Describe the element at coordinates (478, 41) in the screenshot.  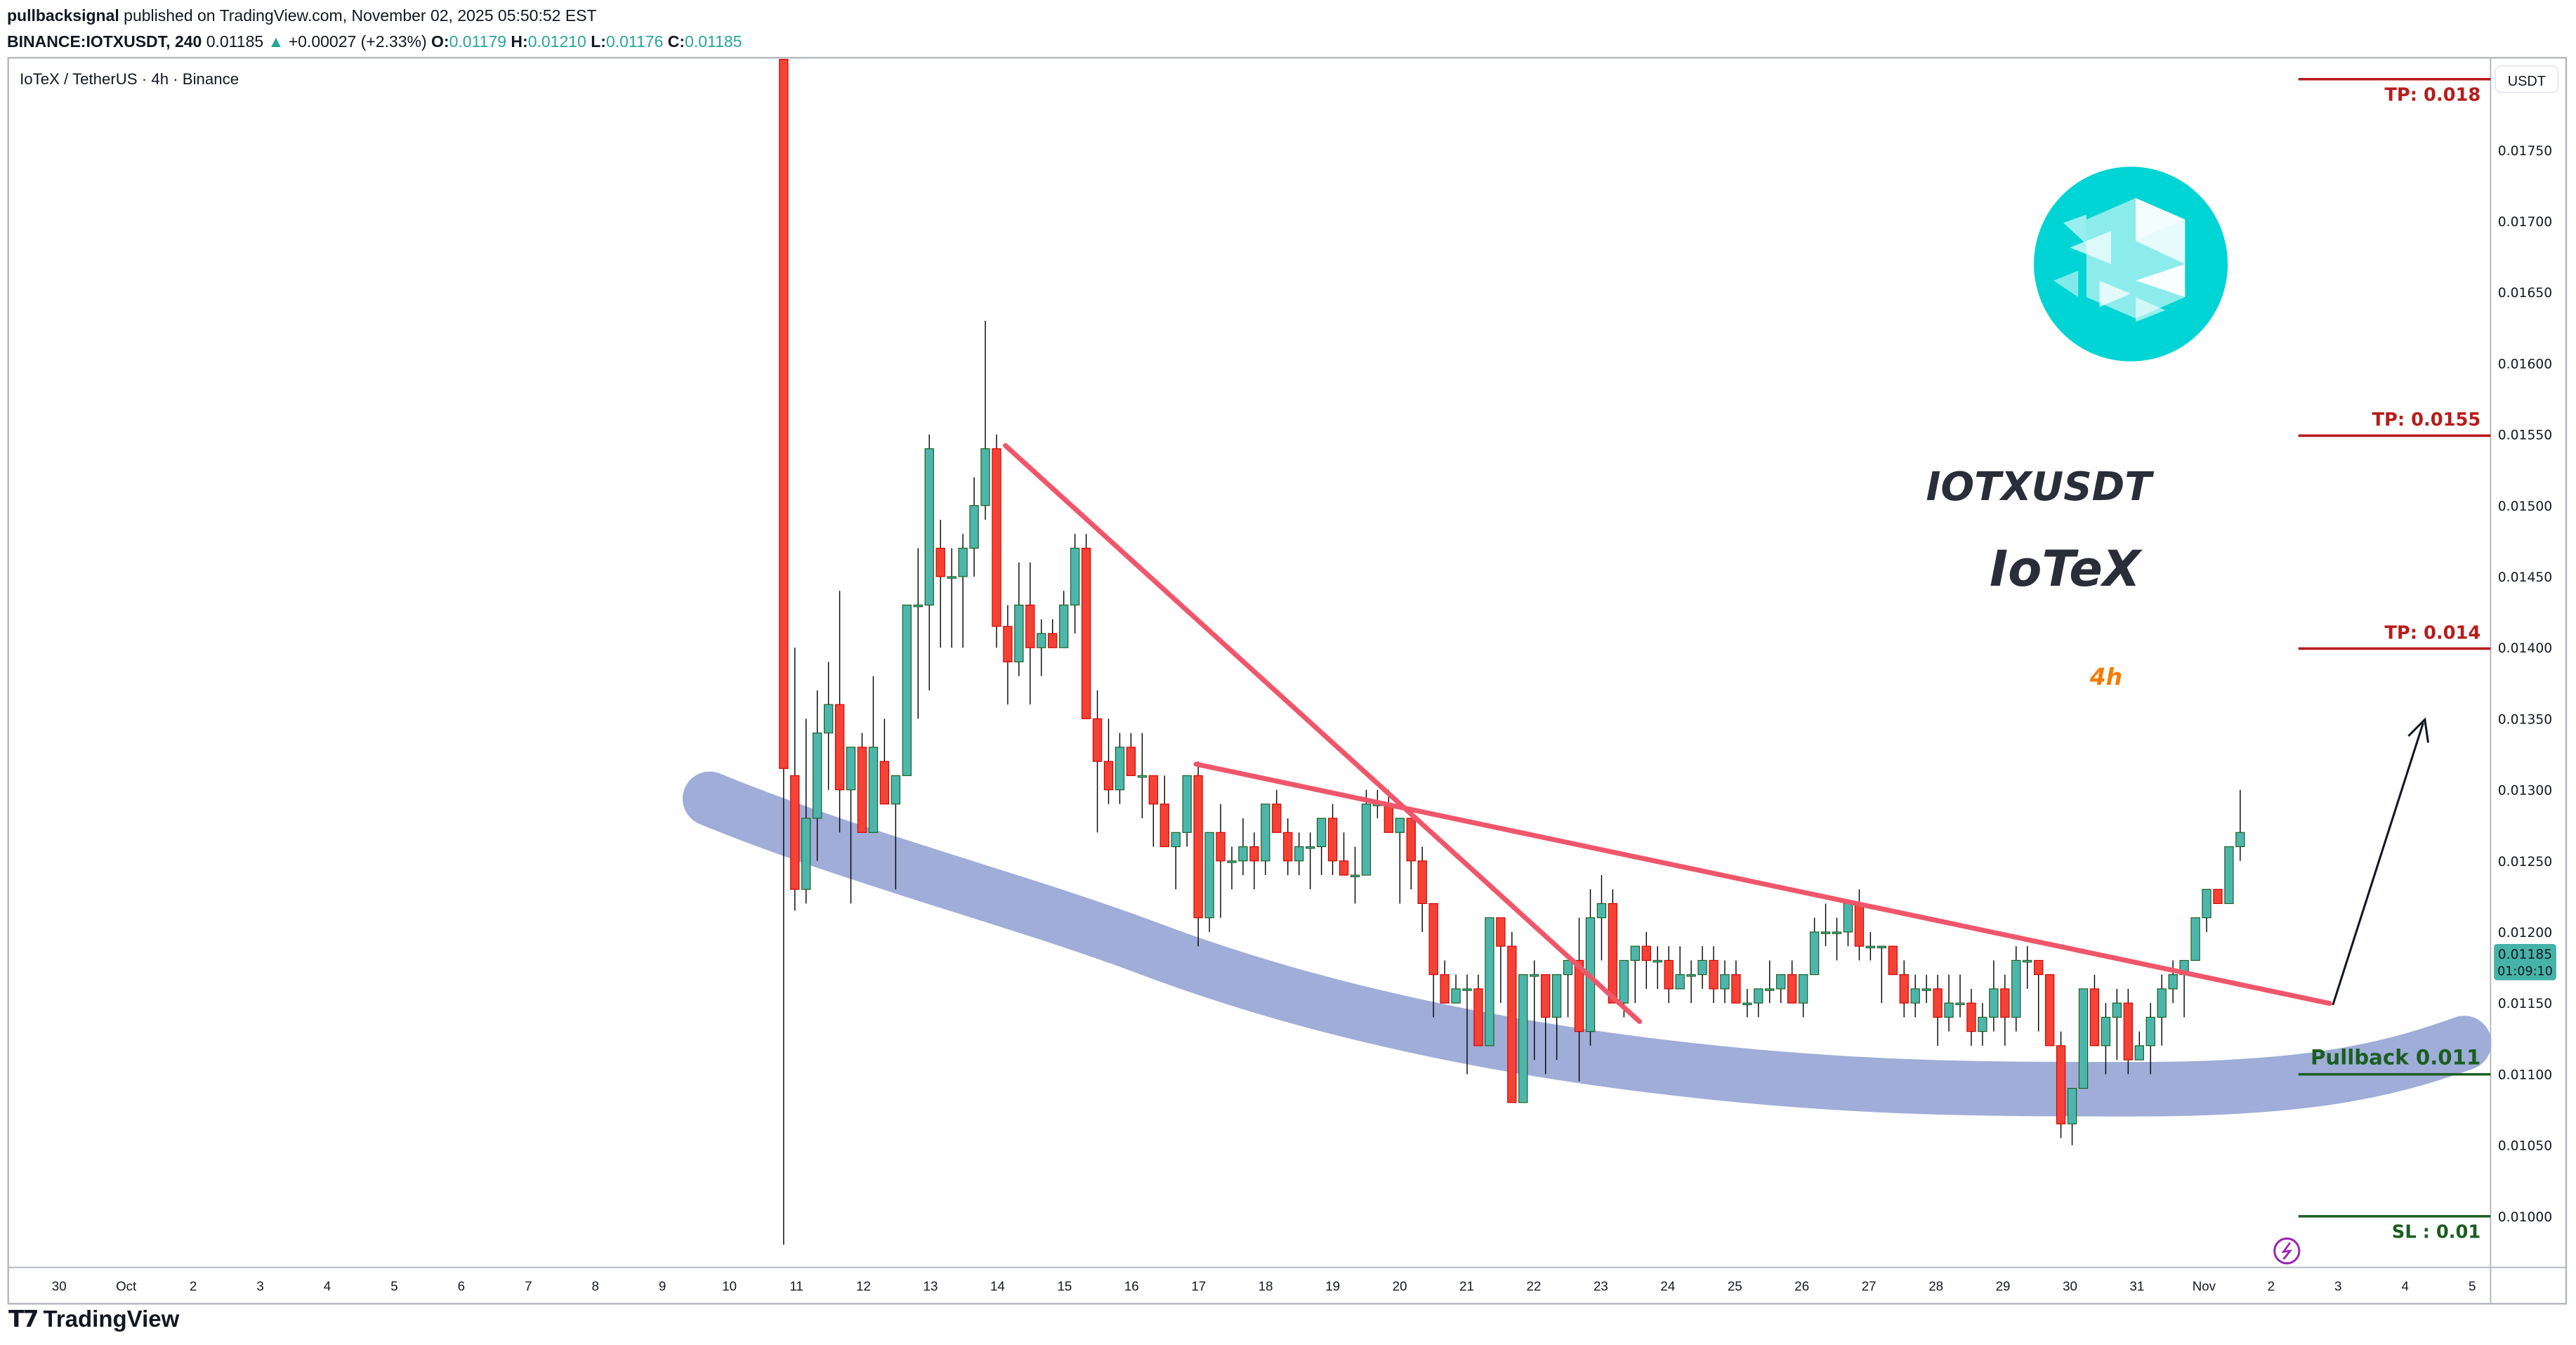
I see `open-value: 0.01179` at that location.